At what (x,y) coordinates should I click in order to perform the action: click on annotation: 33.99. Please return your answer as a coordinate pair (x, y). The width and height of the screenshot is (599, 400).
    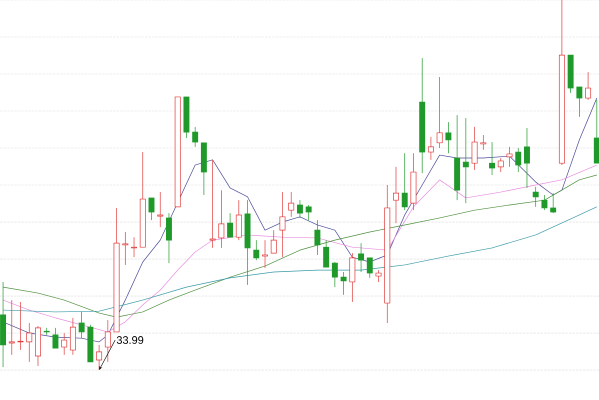
    Looking at the image, I should click on (130, 340).